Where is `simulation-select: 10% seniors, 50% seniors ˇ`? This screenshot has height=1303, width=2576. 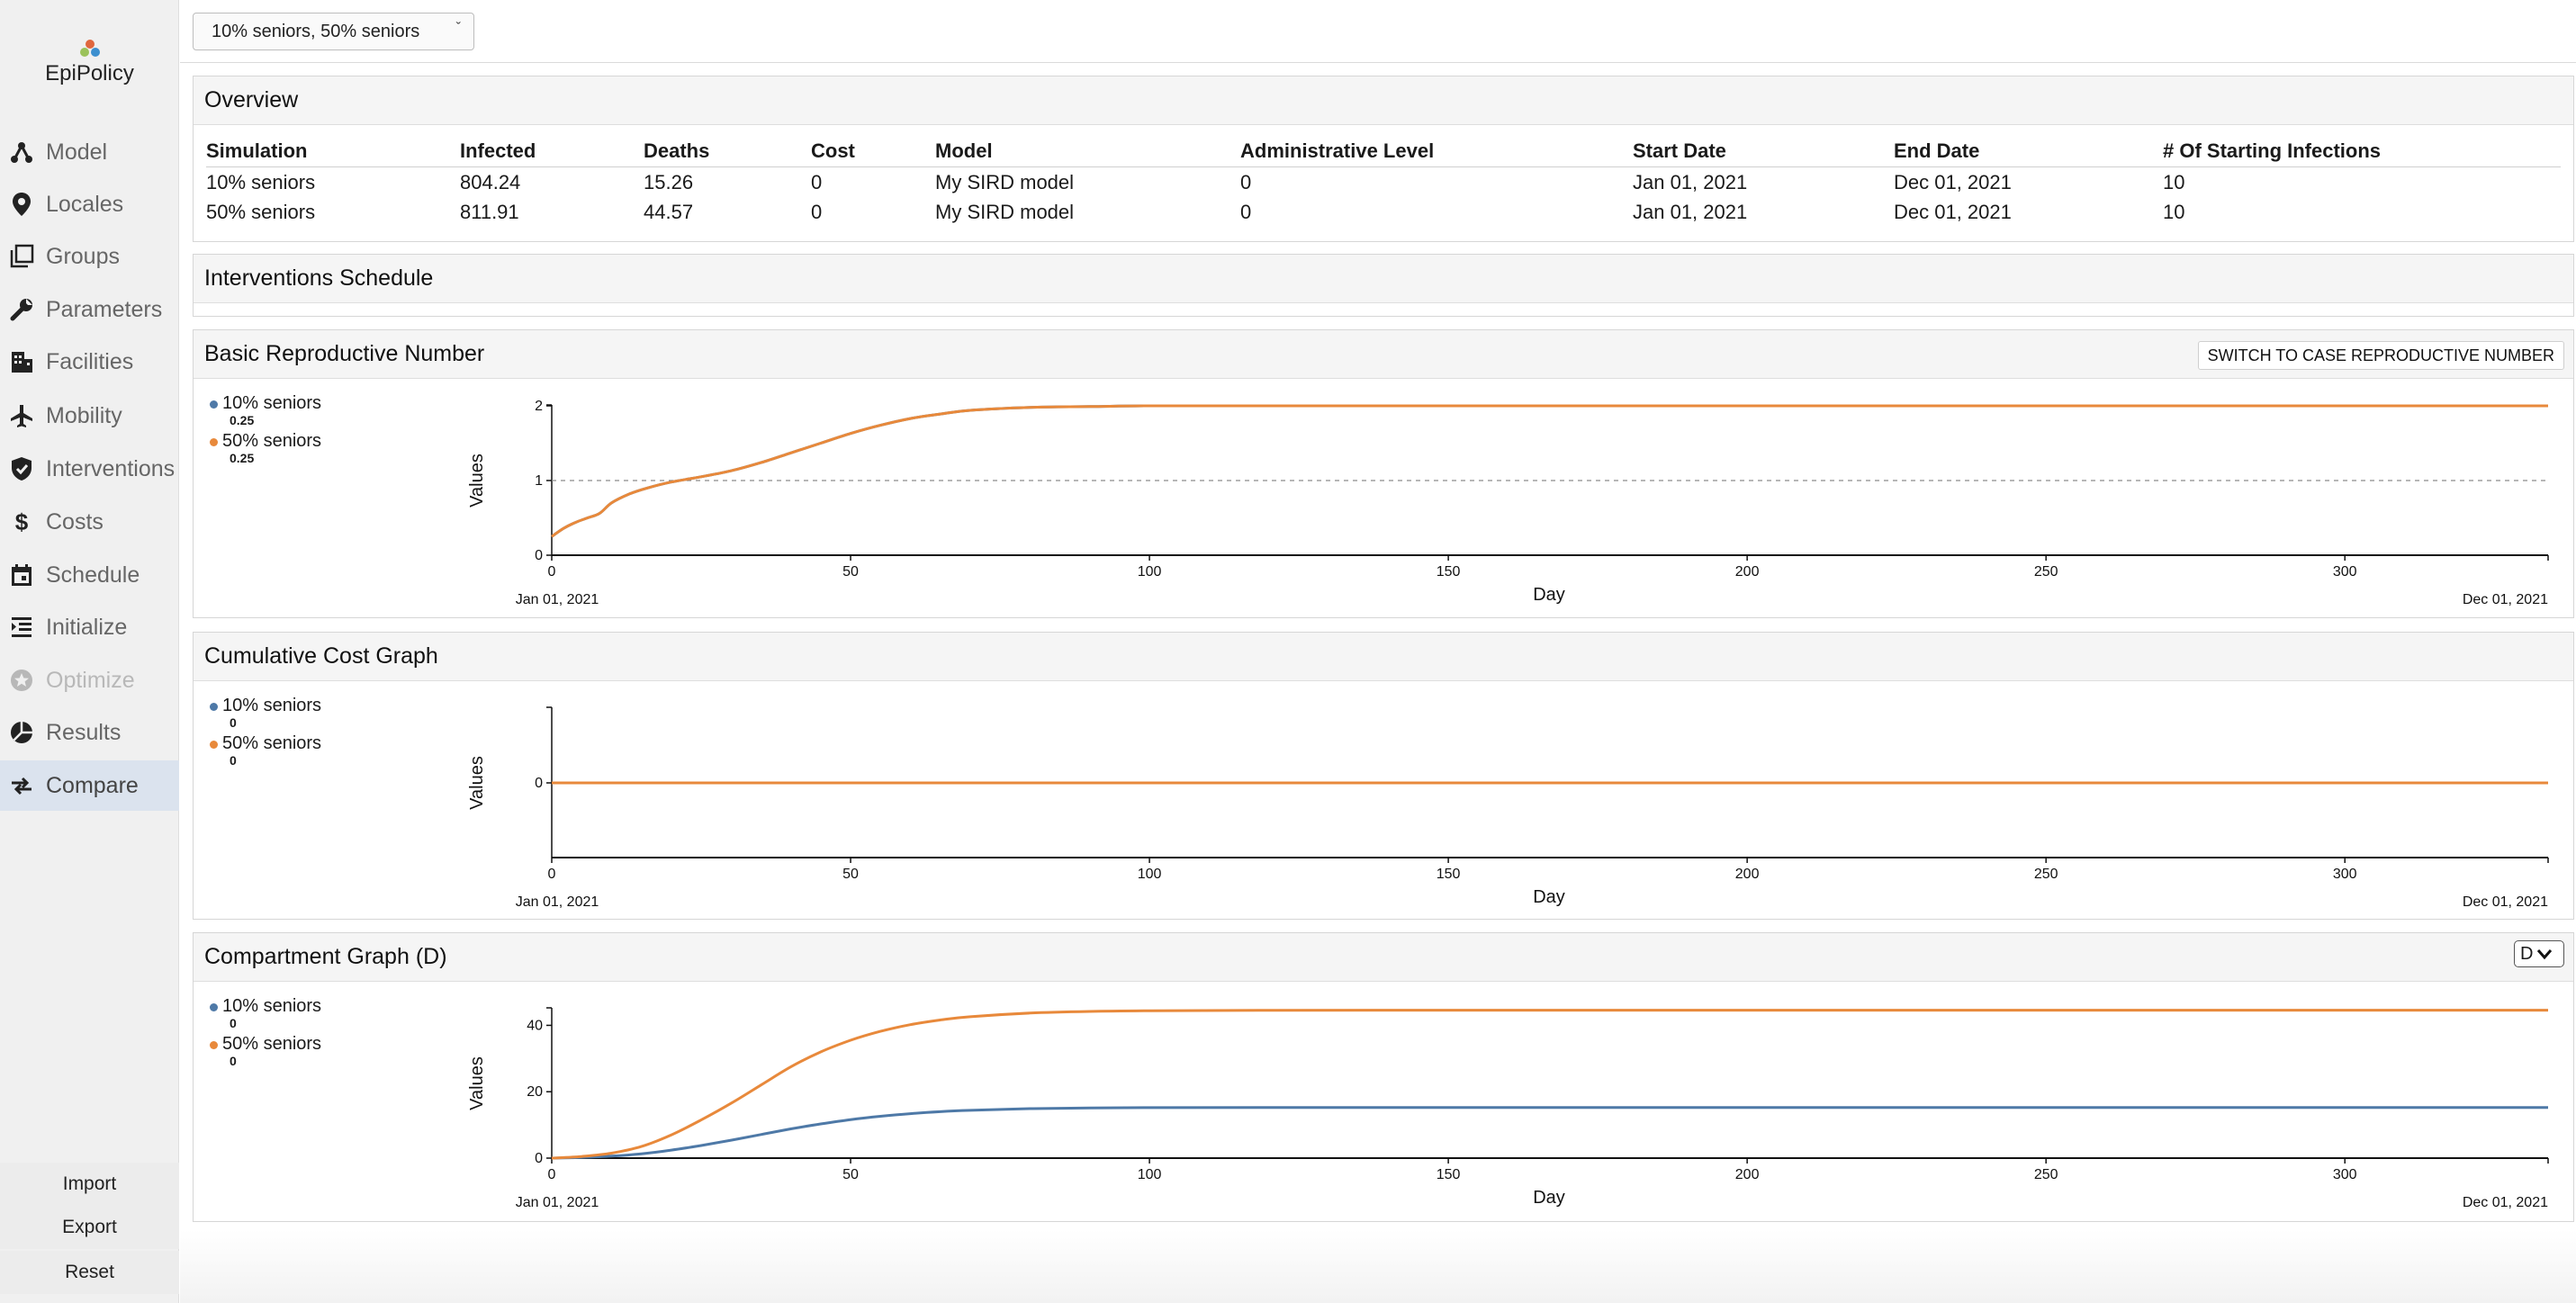
simulation-select: 10% seniors, 50% seniors ˇ is located at coordinates (333, 31).